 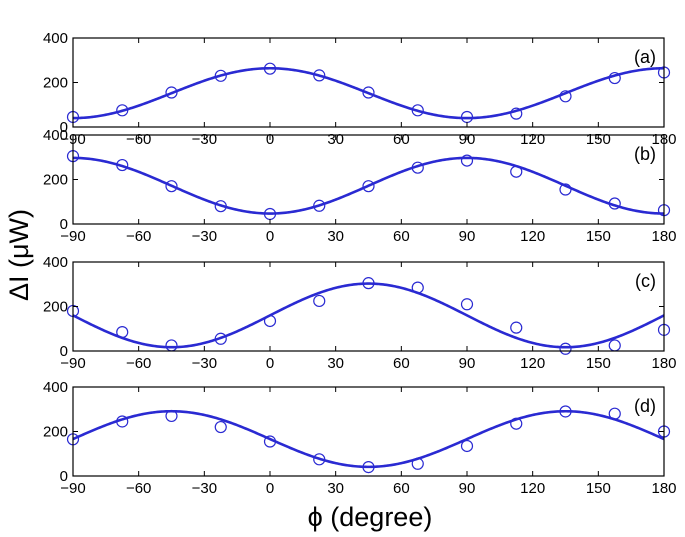 What do you see at coordinates (645, 281) in the screenshot?
I see `panel-label: (c)` at bounding box center [645, 281].